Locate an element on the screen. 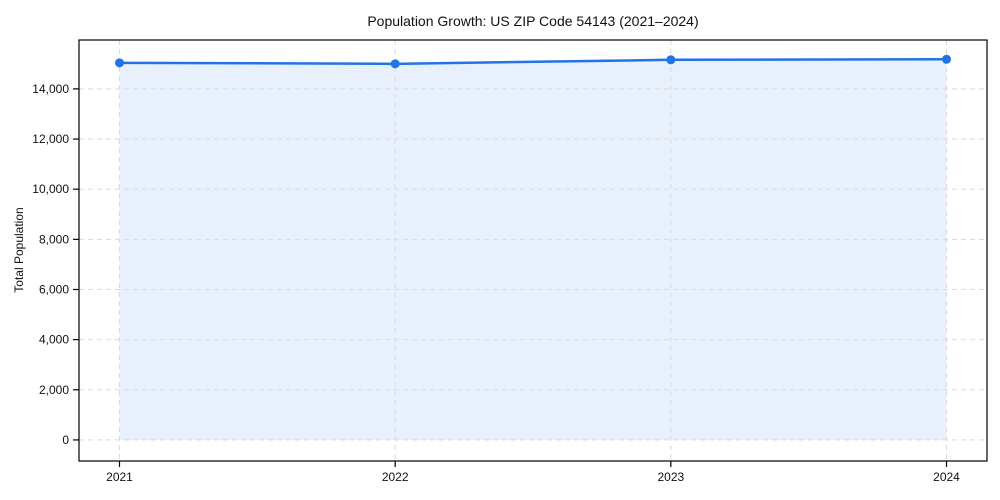  y-tick-label: 6,000 is located at coordinates (54, 289).